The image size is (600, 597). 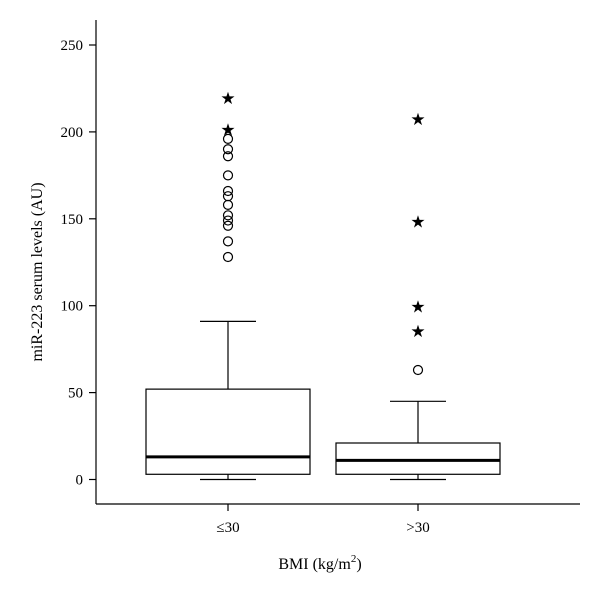 What do you see at coordinates (75, 394) in the screenshot?
I see `y-tick-label: 50` at bounding box center [75, 394].